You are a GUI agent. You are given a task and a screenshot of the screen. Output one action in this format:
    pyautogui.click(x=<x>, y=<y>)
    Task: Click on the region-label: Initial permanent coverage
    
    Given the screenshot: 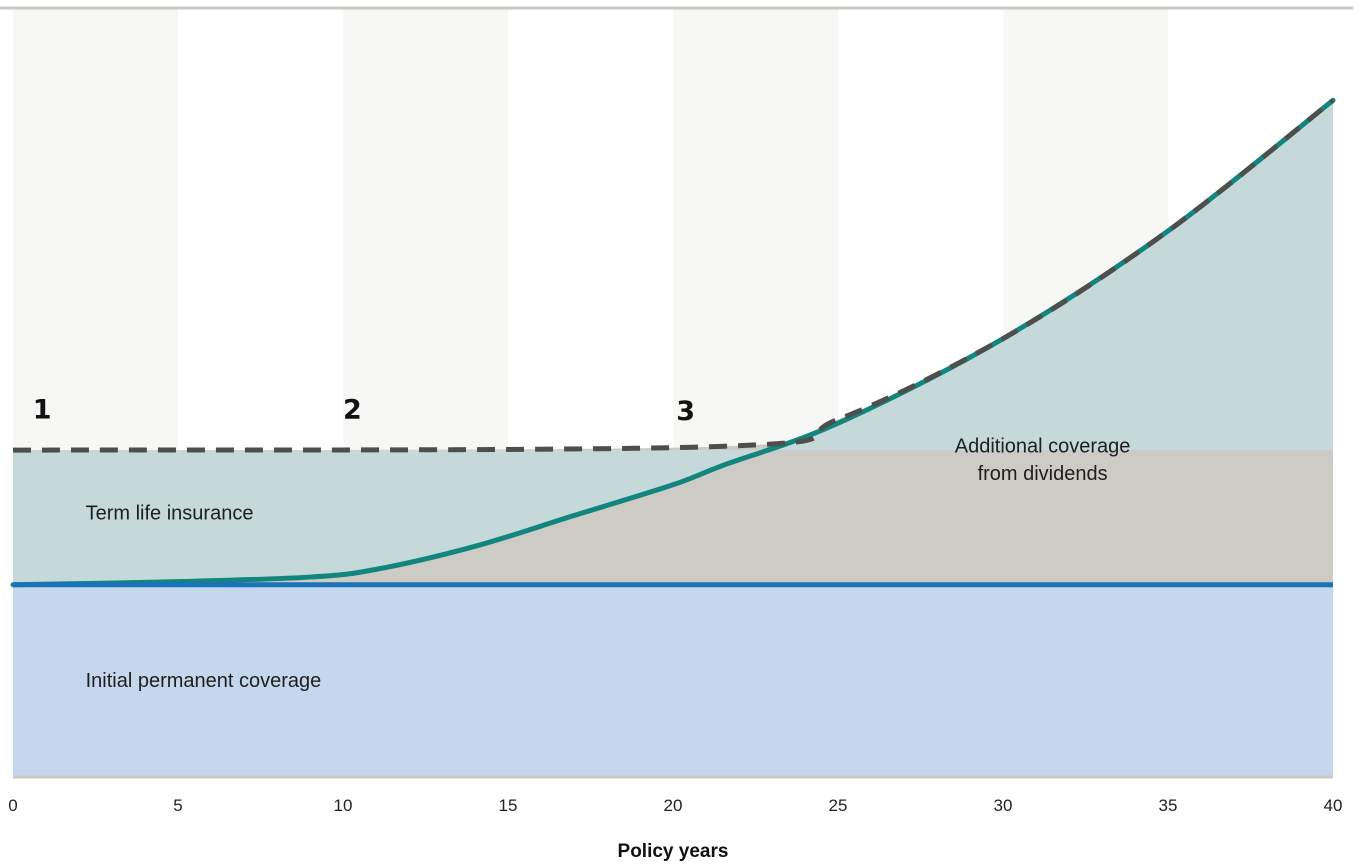 What is the action you would take?
    pyautogui.click(x=204, y=681)
    